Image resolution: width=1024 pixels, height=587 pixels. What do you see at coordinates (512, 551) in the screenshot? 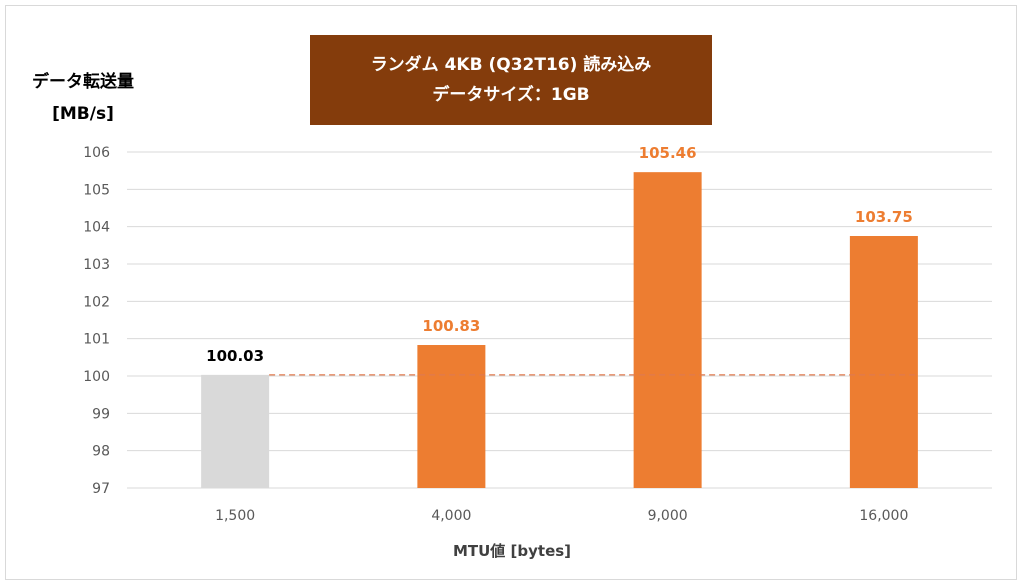
I see `x-axis-label: MTU値 [bytes]` at bounding box center [512, 551].